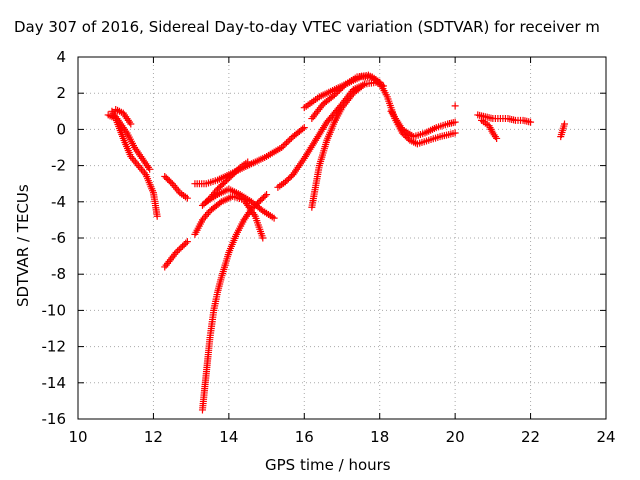 The image size is (640, 480). I want to click on x-tick-label: 16, so click(304, 437).